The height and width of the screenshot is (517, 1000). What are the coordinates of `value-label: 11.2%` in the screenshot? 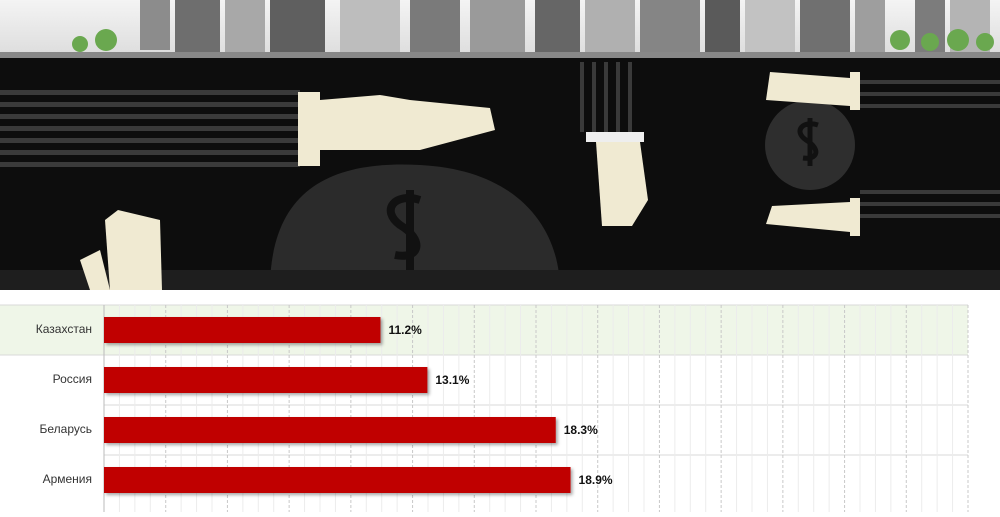 It's located at (405, 330).